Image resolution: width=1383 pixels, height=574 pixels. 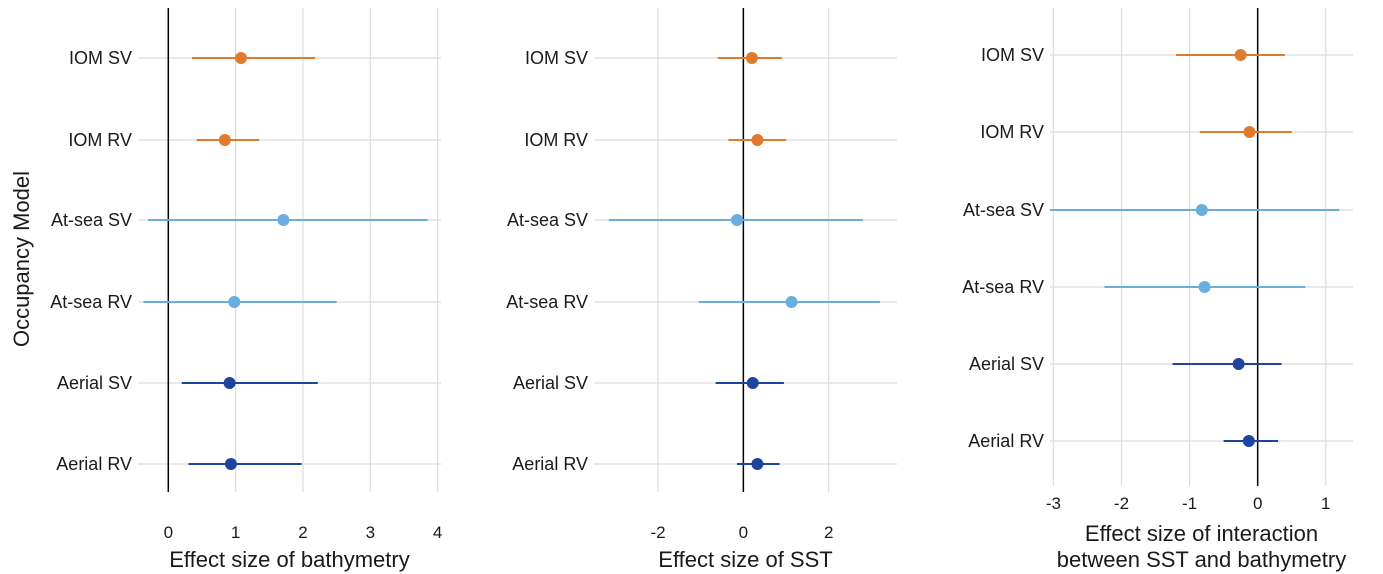 I want to click on y-axis-title: Occupancy Model, so click(x=21, y=259).